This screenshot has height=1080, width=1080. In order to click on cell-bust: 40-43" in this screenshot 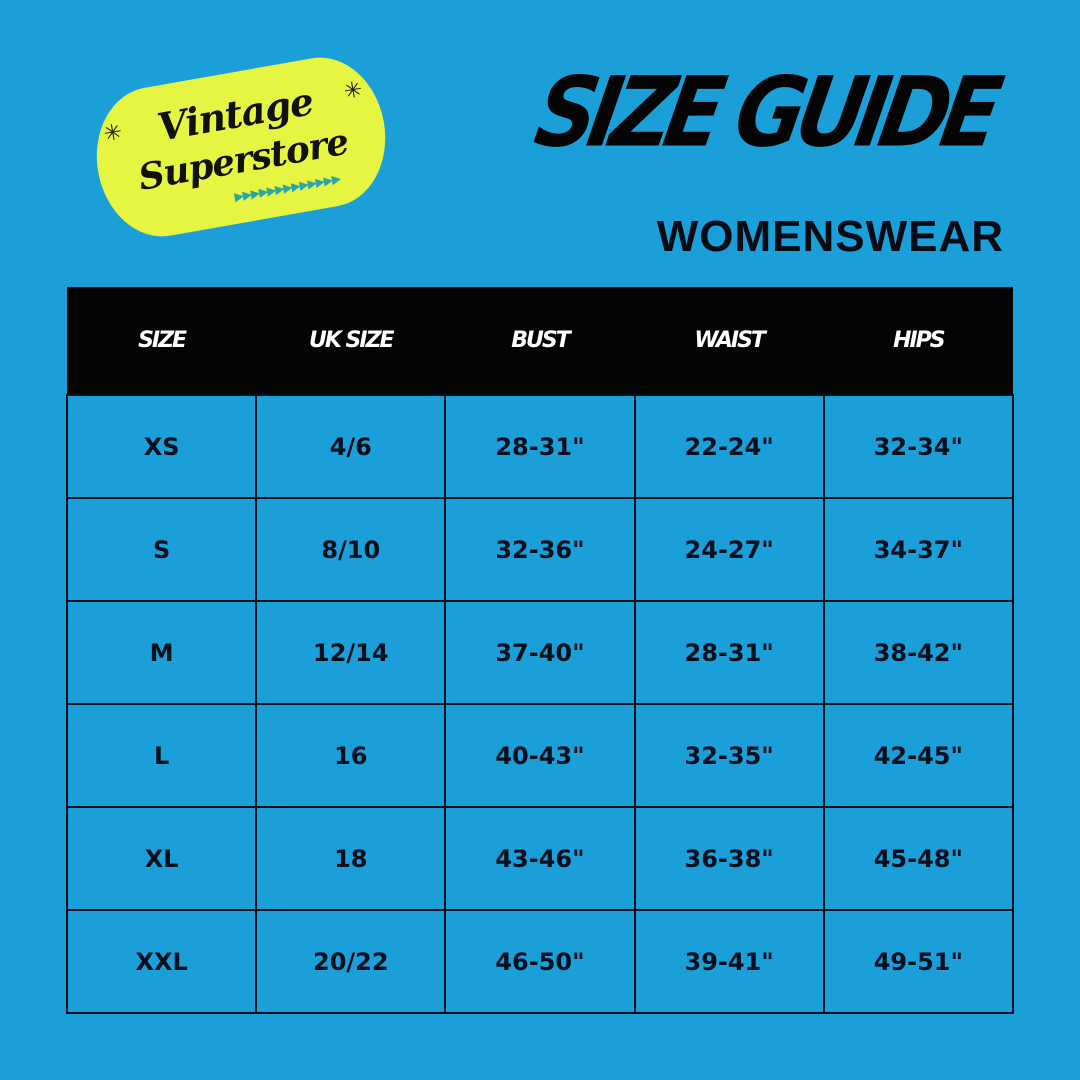, I will do `click(540, 755)`.